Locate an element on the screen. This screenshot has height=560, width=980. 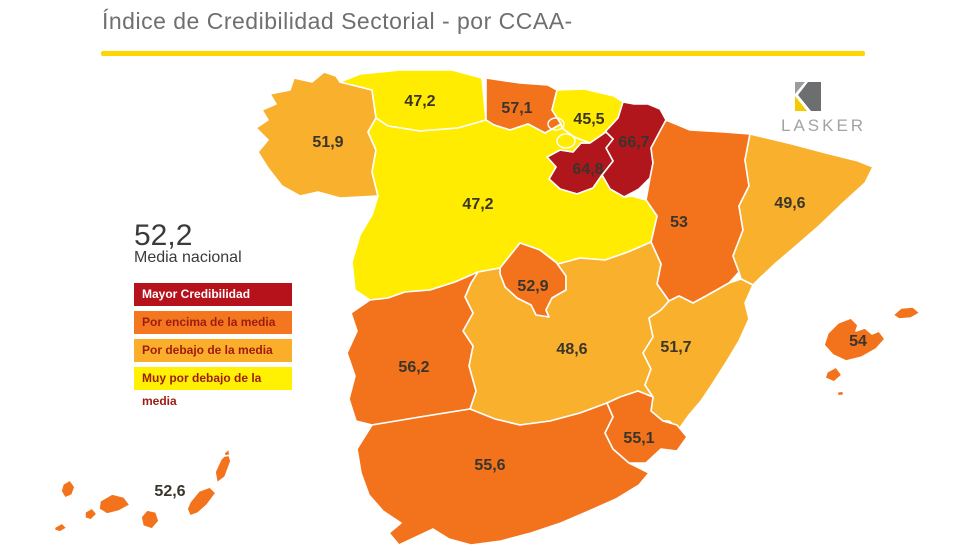
region-value-valencia: 51,7 is located at coordinates (675, 347).